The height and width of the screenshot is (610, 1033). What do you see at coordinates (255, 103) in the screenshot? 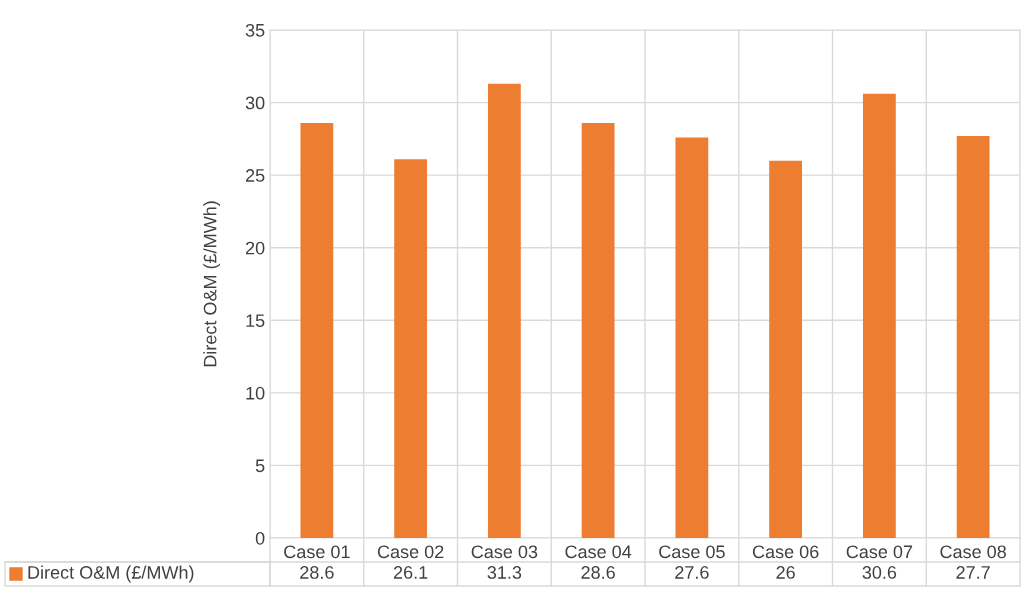
I see `y-tick-label: 30` at bounding box center [255, 103].